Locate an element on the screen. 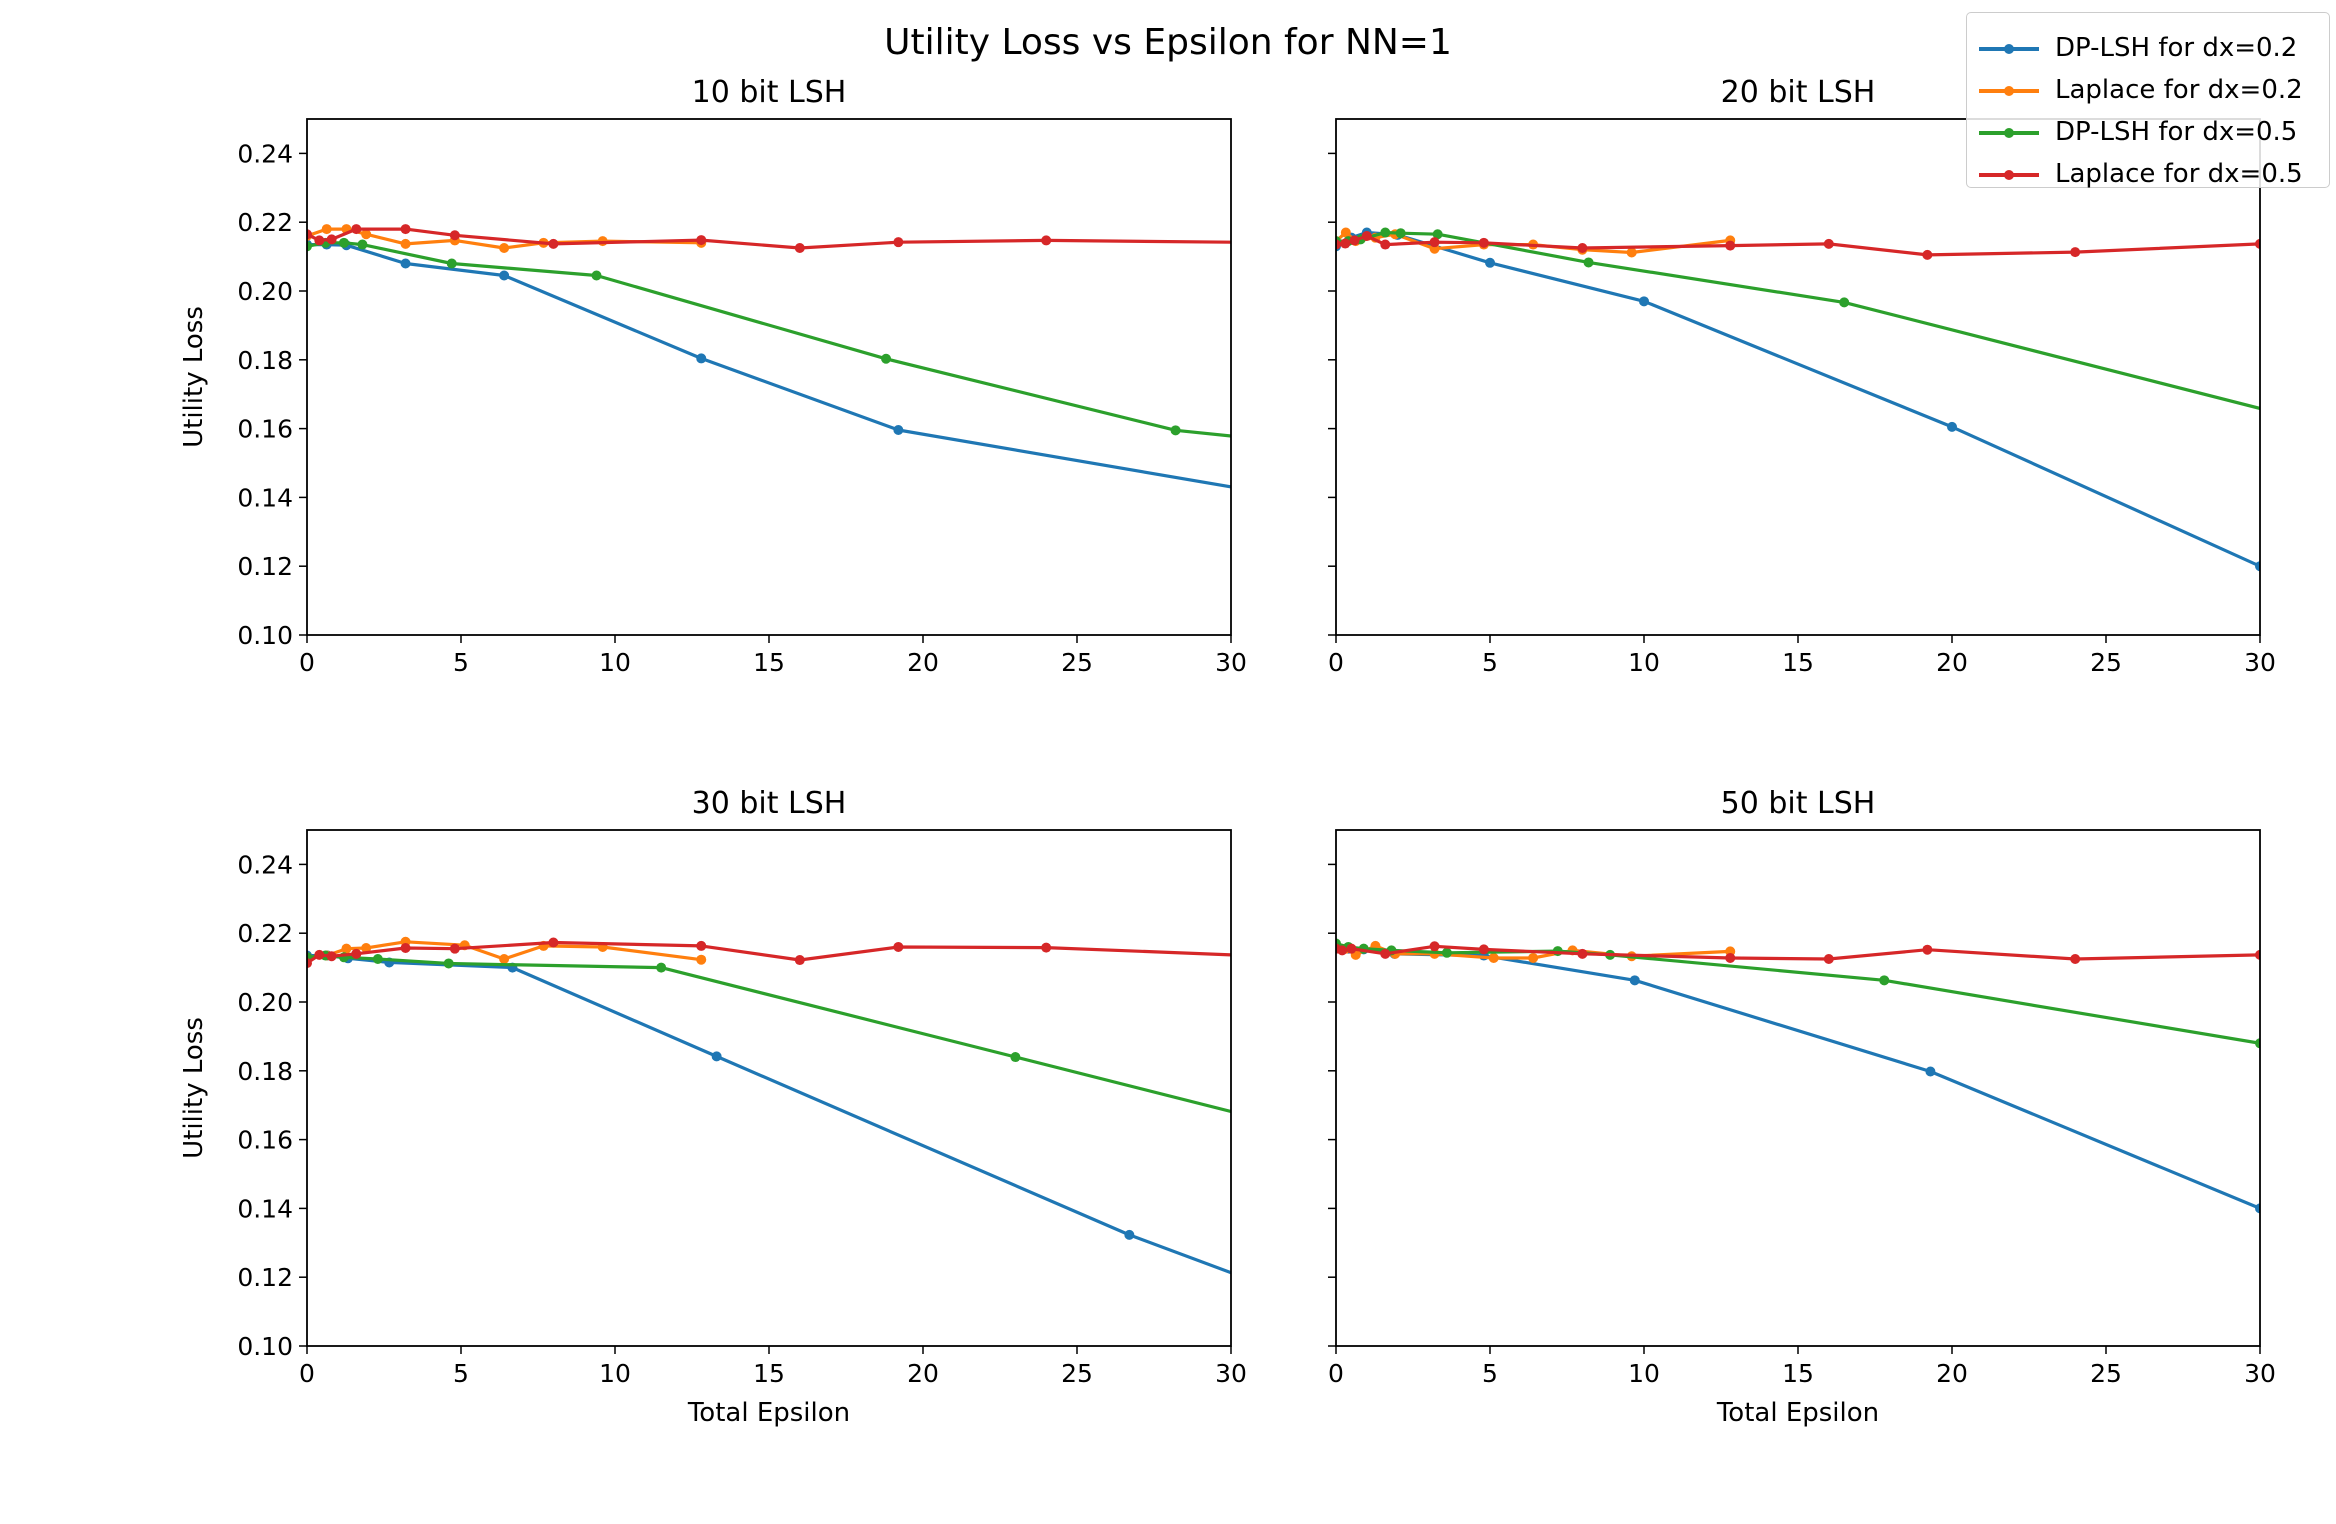 This screenshot has height=1524, width=2336. legend-item: Laplace for dx=0.5 is located at coordinates (2148, 175).